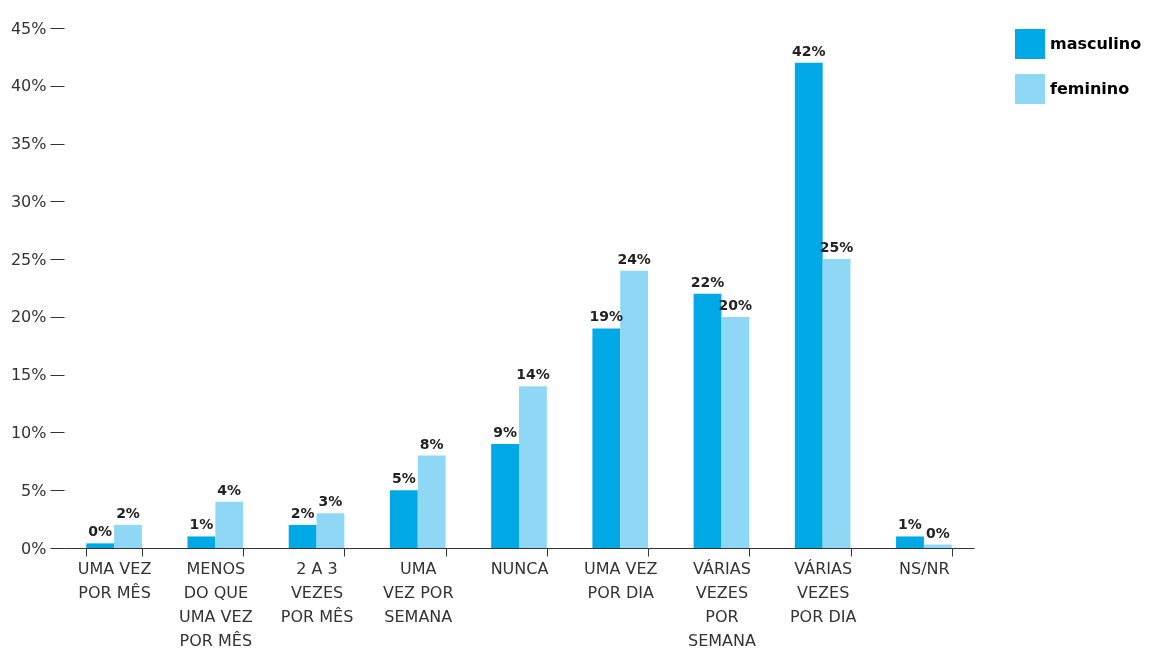 The height and width of the screenshot is (648, 1176). I want to click on x-tick-label: NUNCA, so click(519, 568).